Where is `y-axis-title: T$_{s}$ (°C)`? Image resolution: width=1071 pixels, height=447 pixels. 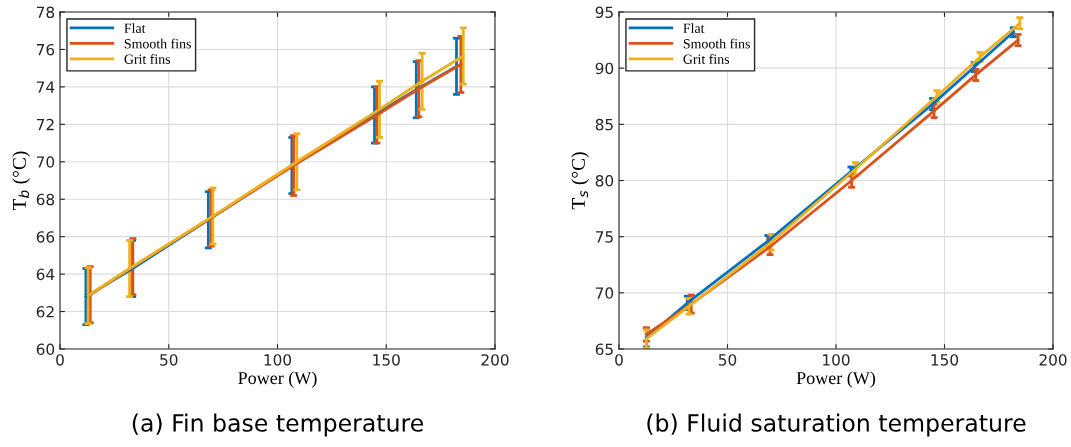 y-axis-title: T$_{s}$ (°C) is located at coordinates (580, 181).